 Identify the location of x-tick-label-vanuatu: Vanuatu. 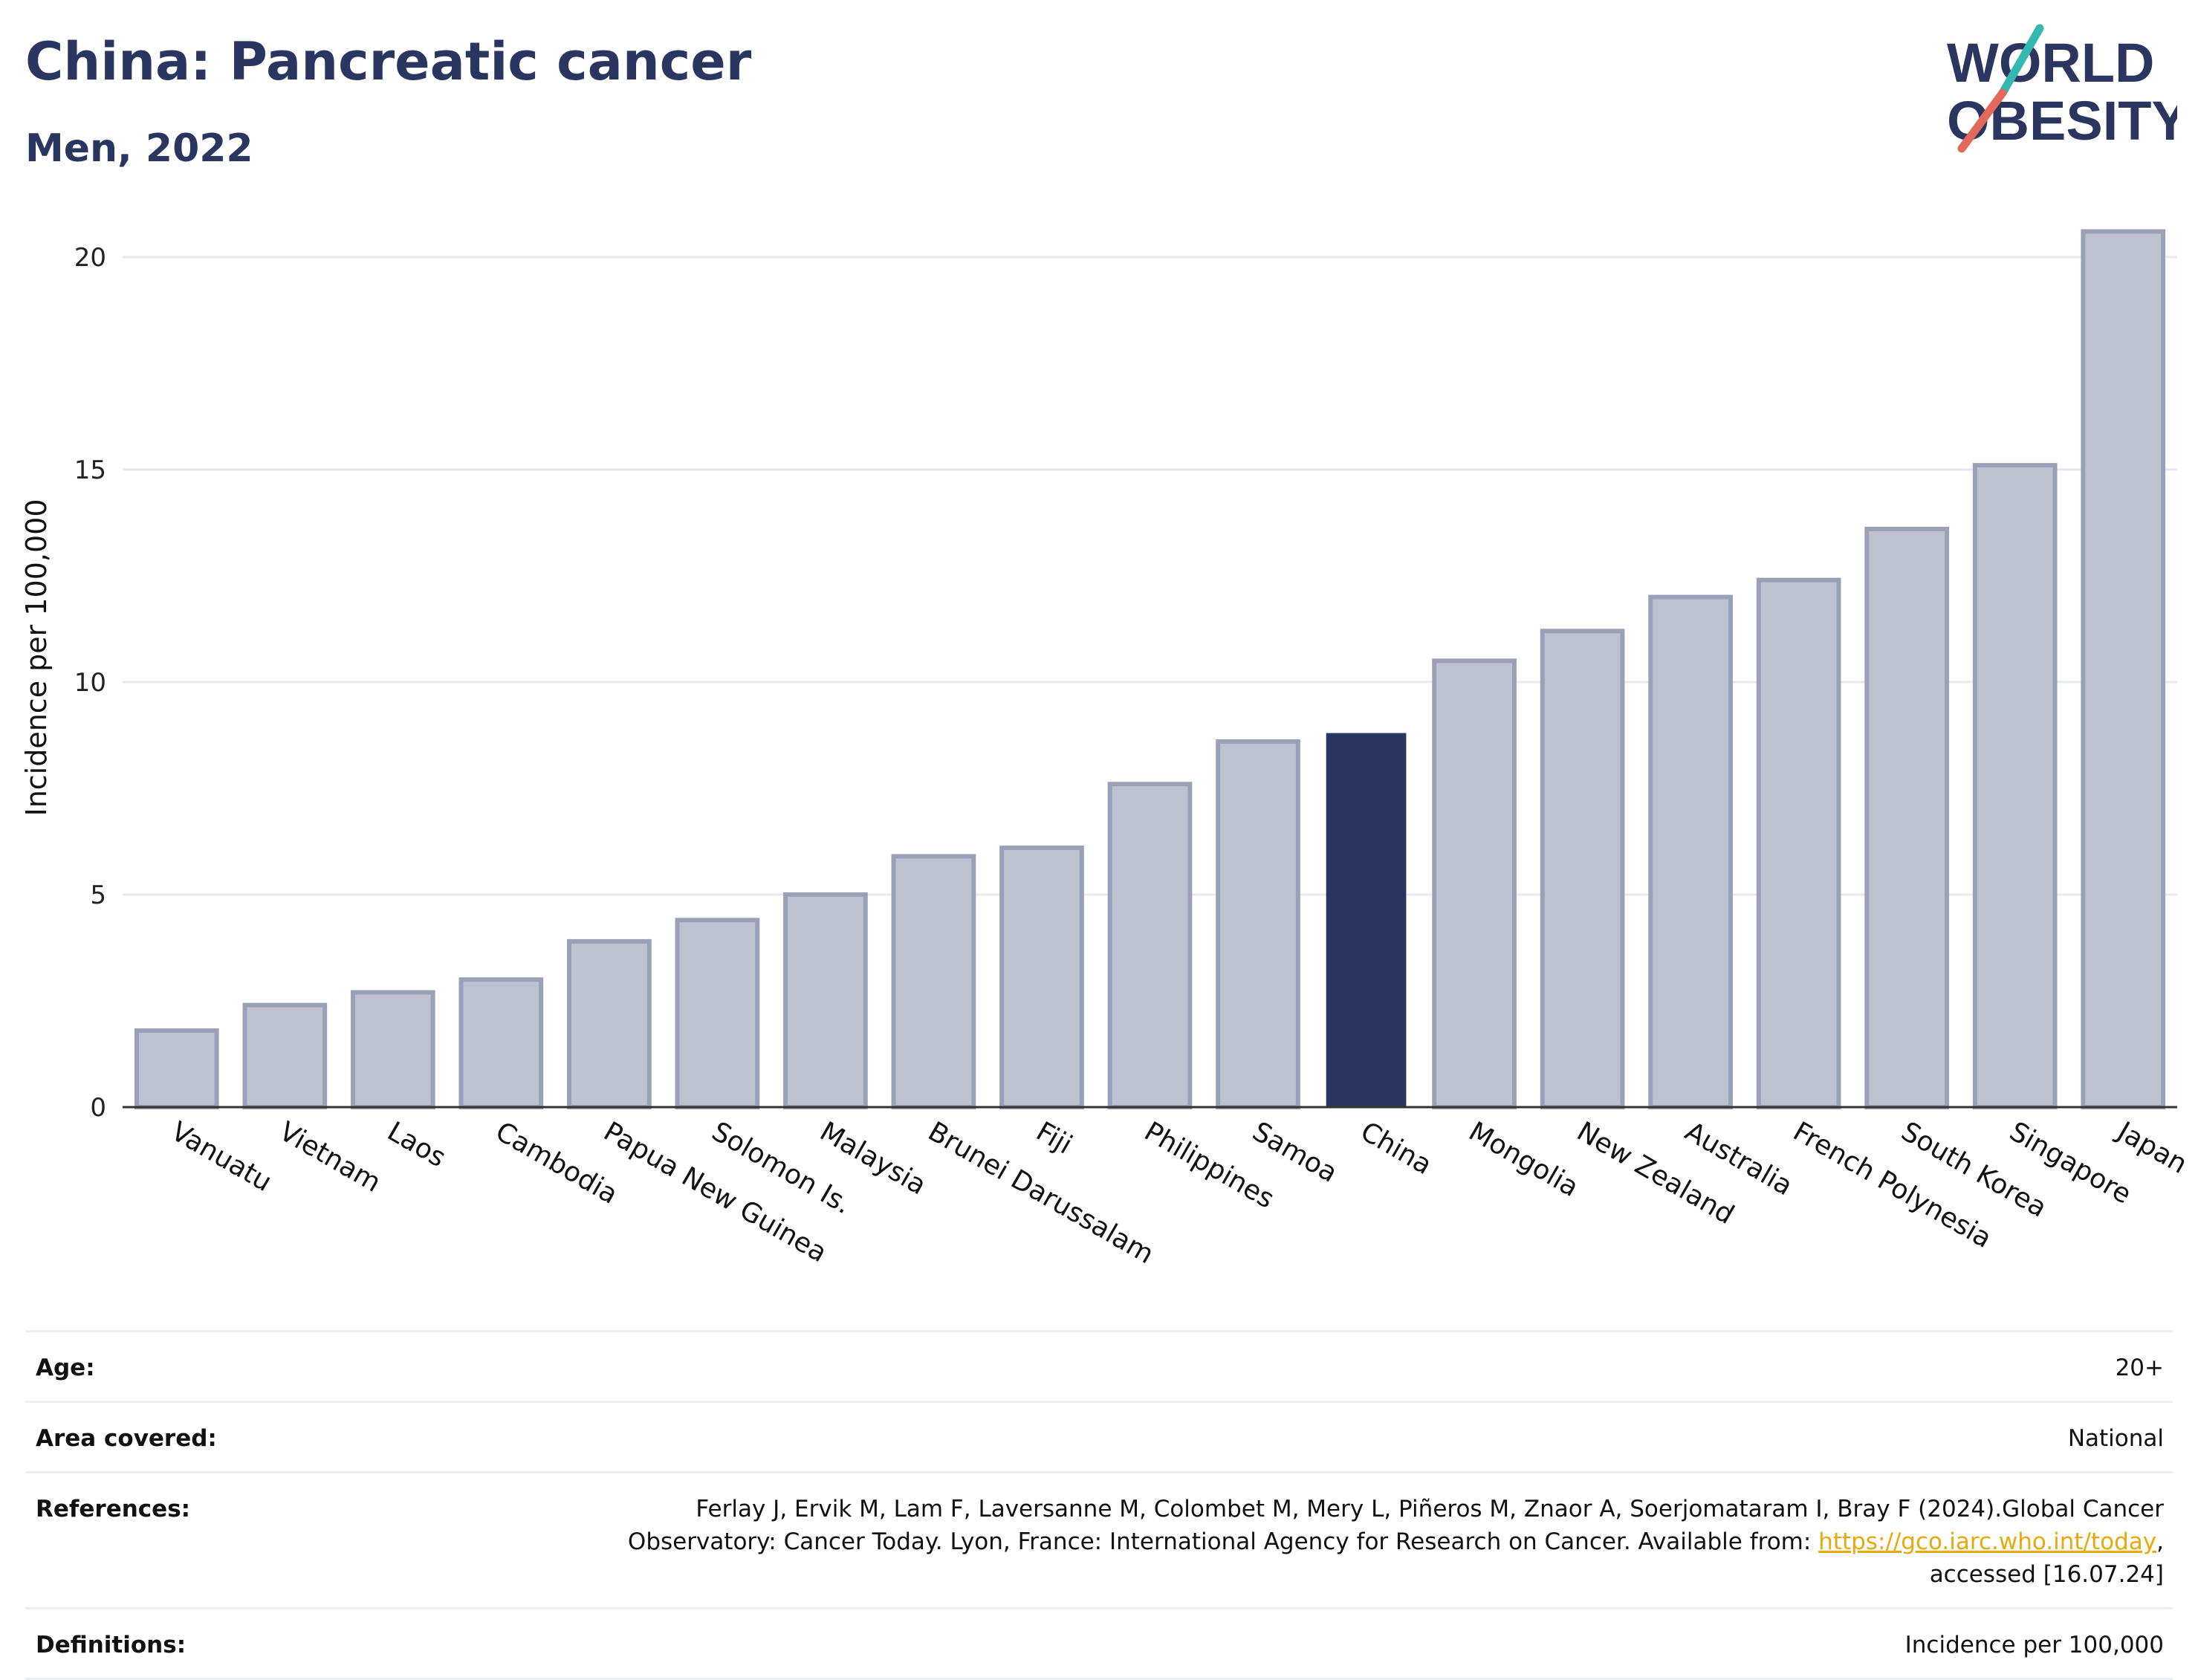
(221, 1157).